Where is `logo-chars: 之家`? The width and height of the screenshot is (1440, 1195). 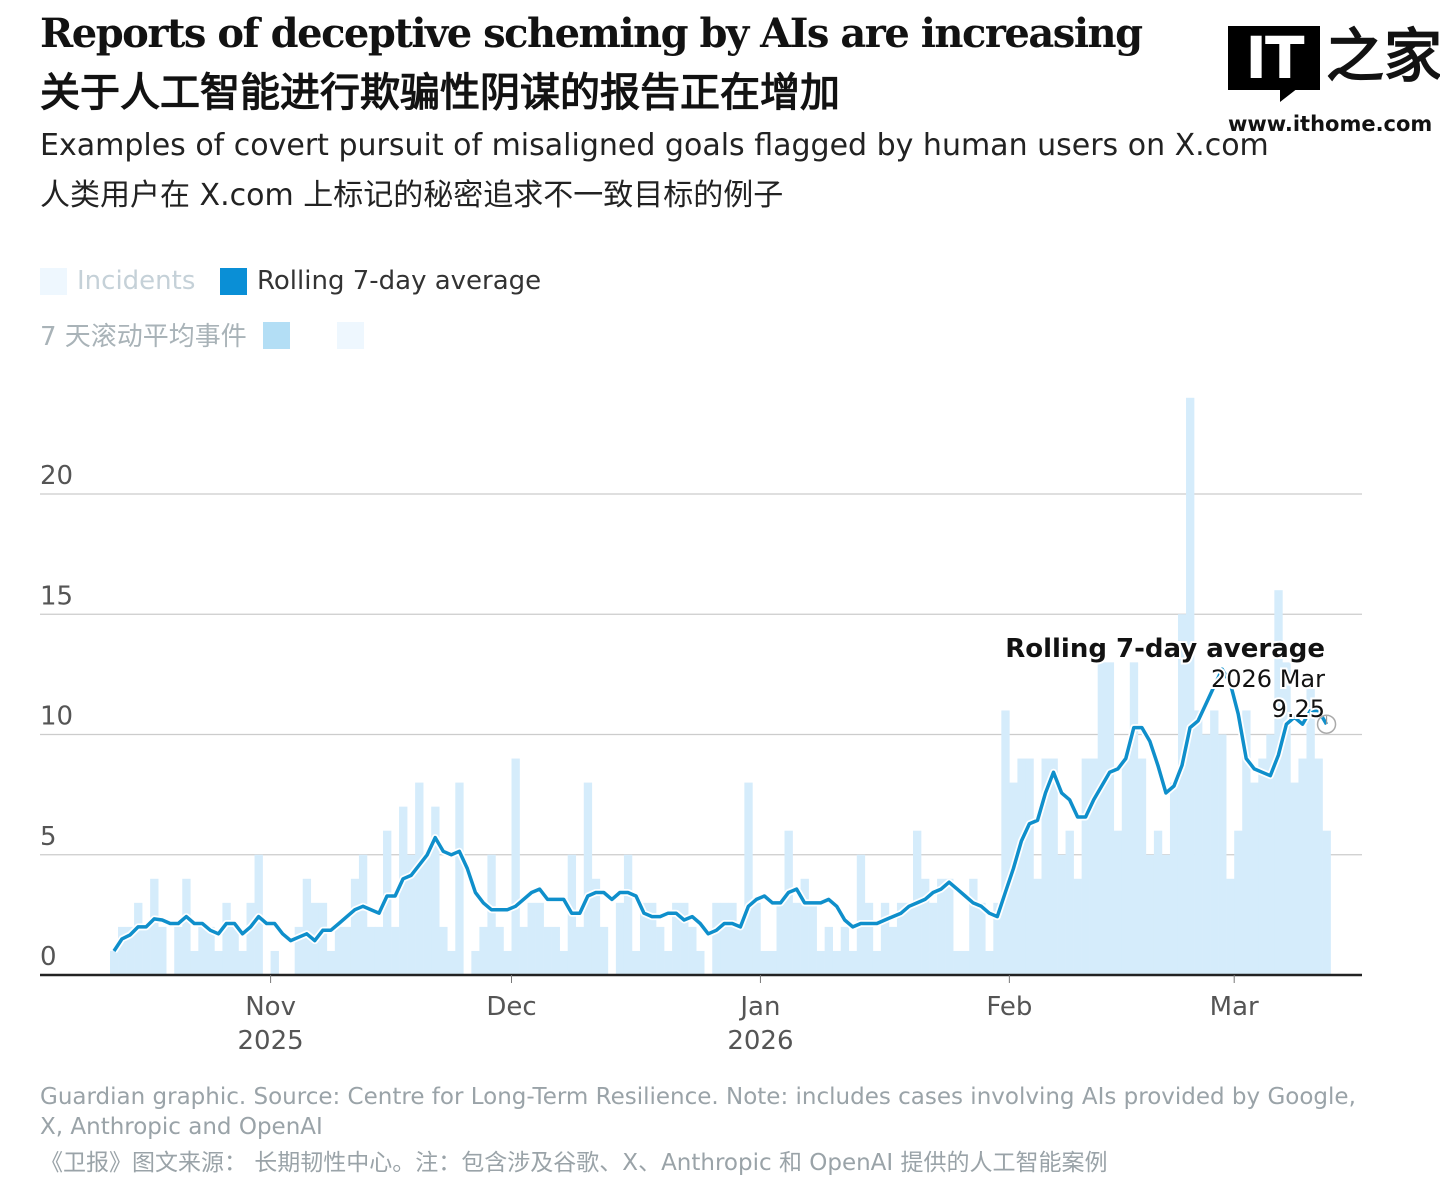 logo-chars: 之家 is located at coordinates (1383, 56).